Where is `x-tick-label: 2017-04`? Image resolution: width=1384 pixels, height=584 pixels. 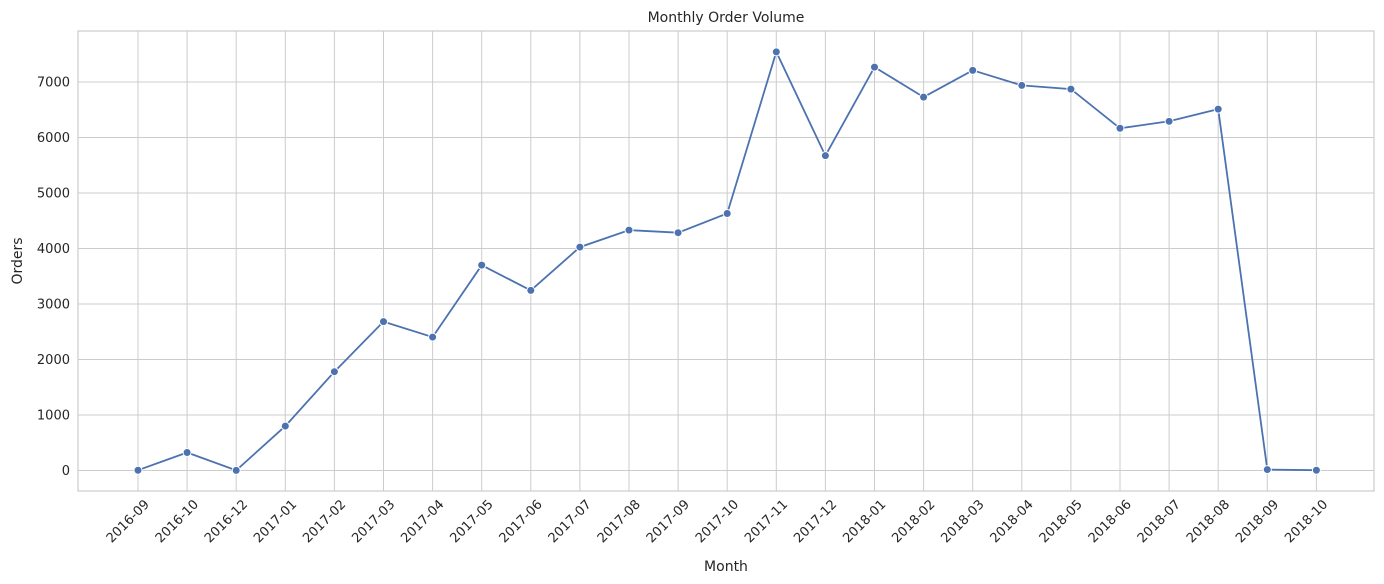 x-tick-label: 2017-04 is located at coordinates (422, 521).